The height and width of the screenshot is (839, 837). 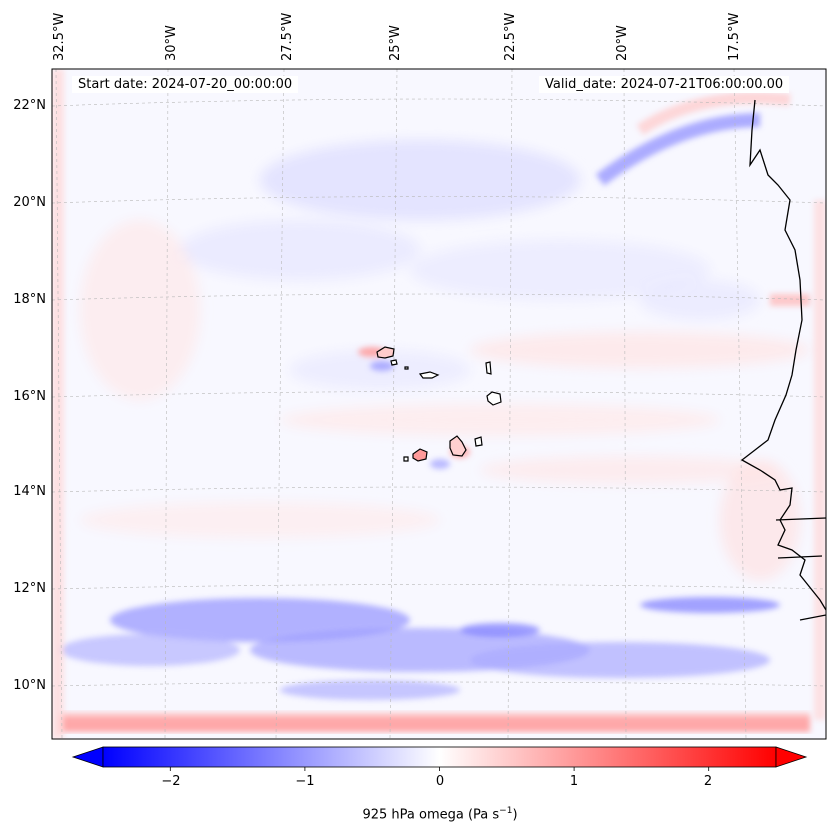 I want to click on lat-label: 10°N, so click(x=29, y=685).